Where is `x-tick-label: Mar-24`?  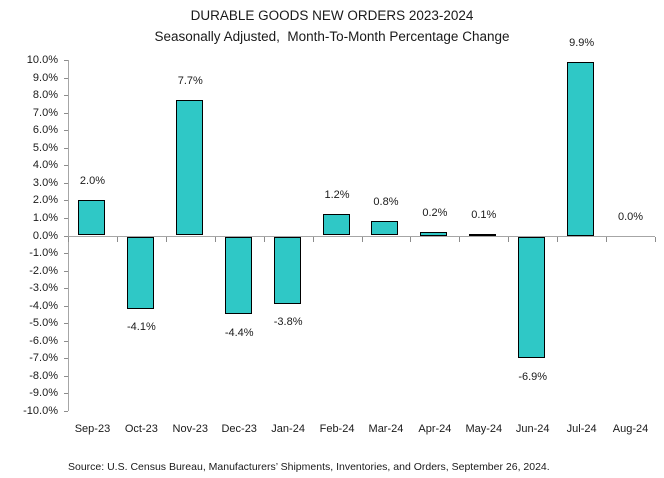
x-tick-label: Mar-24 is located at coordinates (386, 429).